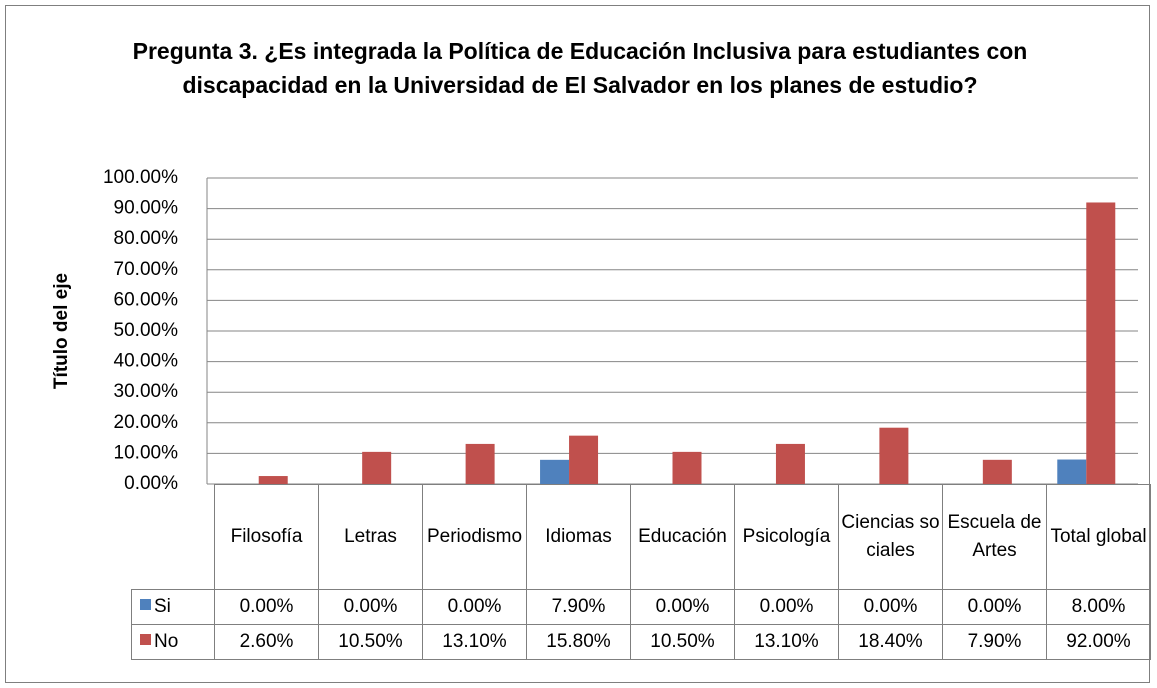 Image resolution: width=1157 pixels, height=688 pixels. Describe the element at coordinates (146, 269) in the screenshot. I see `y-tick-label: 70.00%` at that location.